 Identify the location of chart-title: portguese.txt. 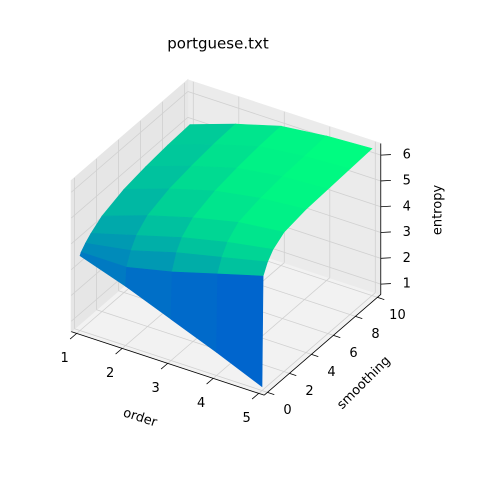
(218, 44).